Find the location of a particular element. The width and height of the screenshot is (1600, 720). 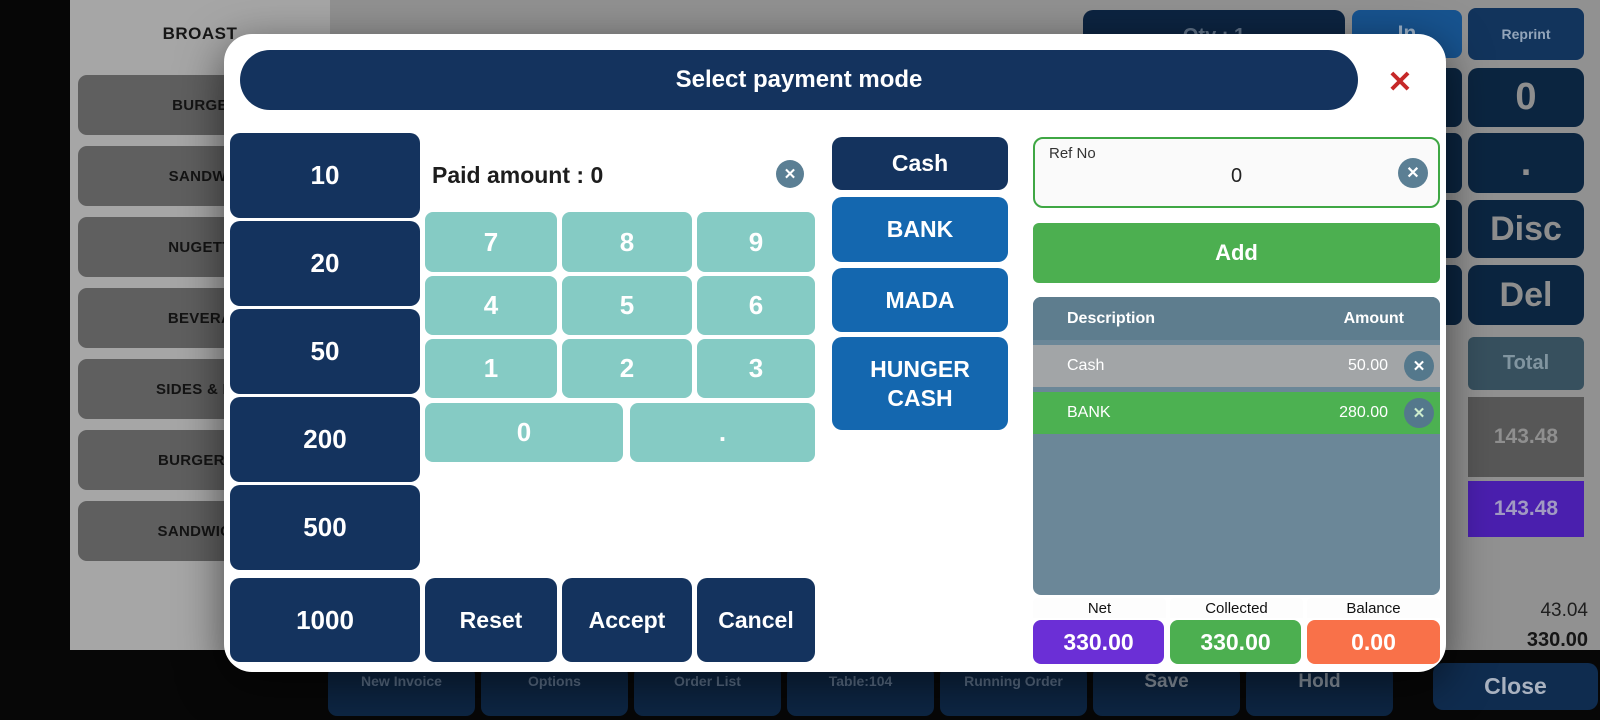

dialog-close-icon: ✕ is located at coordinates (1400, 82).